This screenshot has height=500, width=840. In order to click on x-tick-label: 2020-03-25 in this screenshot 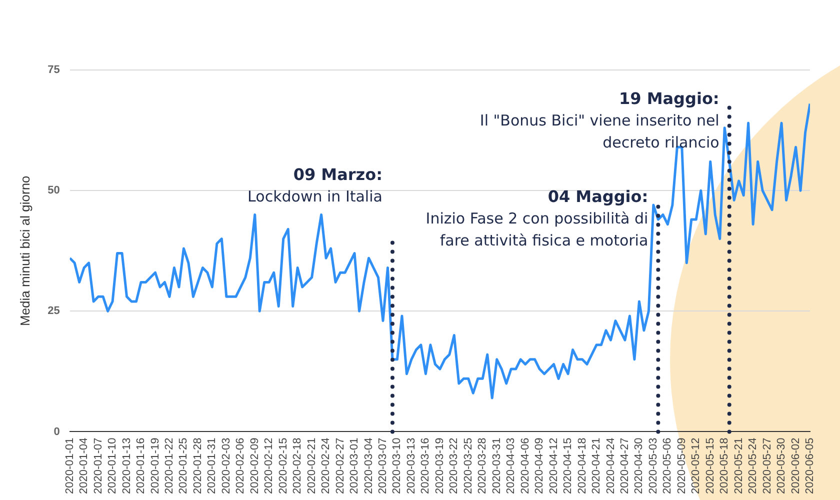, I will do `click(468, 466)`.